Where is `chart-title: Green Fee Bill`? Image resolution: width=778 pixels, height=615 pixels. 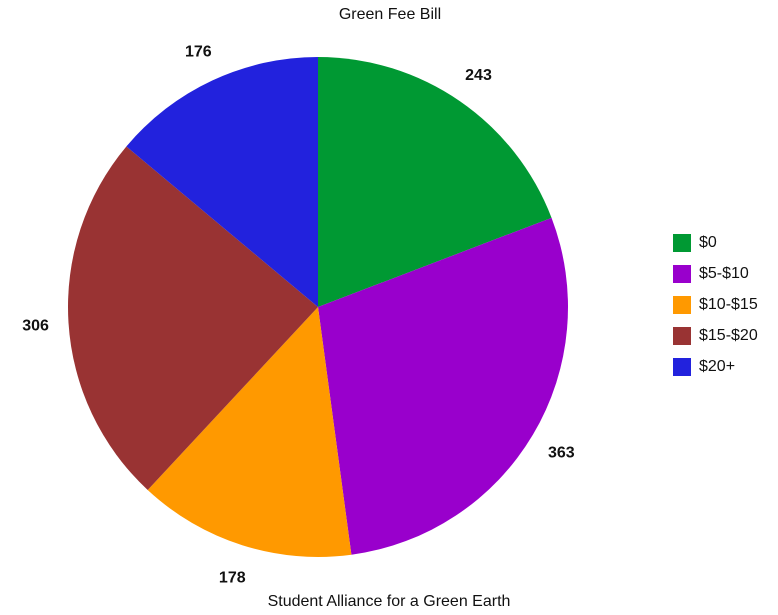
chart-title: Green Fee Bill is located at coordinates (390, 14).